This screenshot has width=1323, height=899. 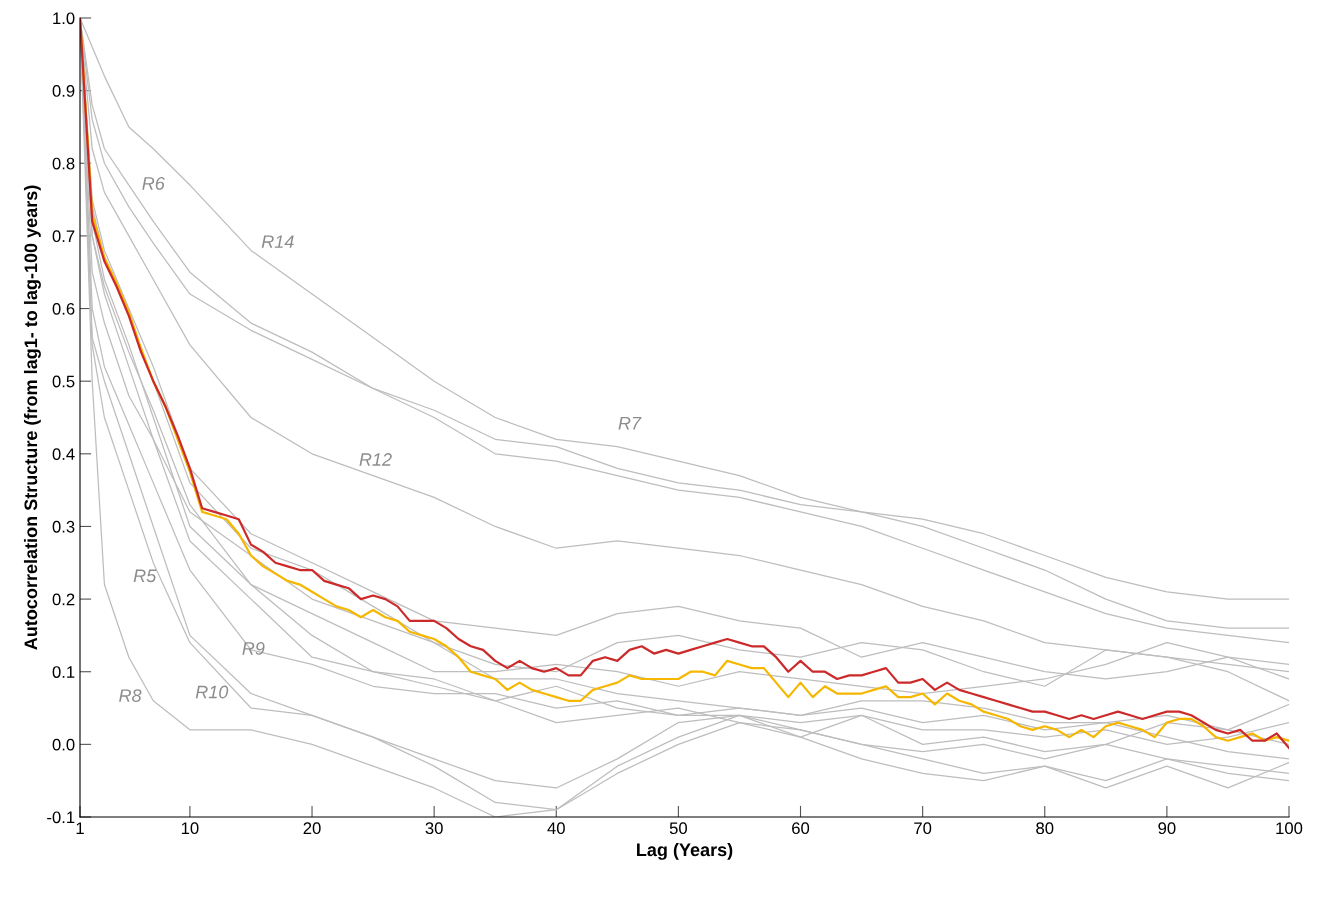 I want to click on y-tick-label: 1.0, so click(x=64, y=18).